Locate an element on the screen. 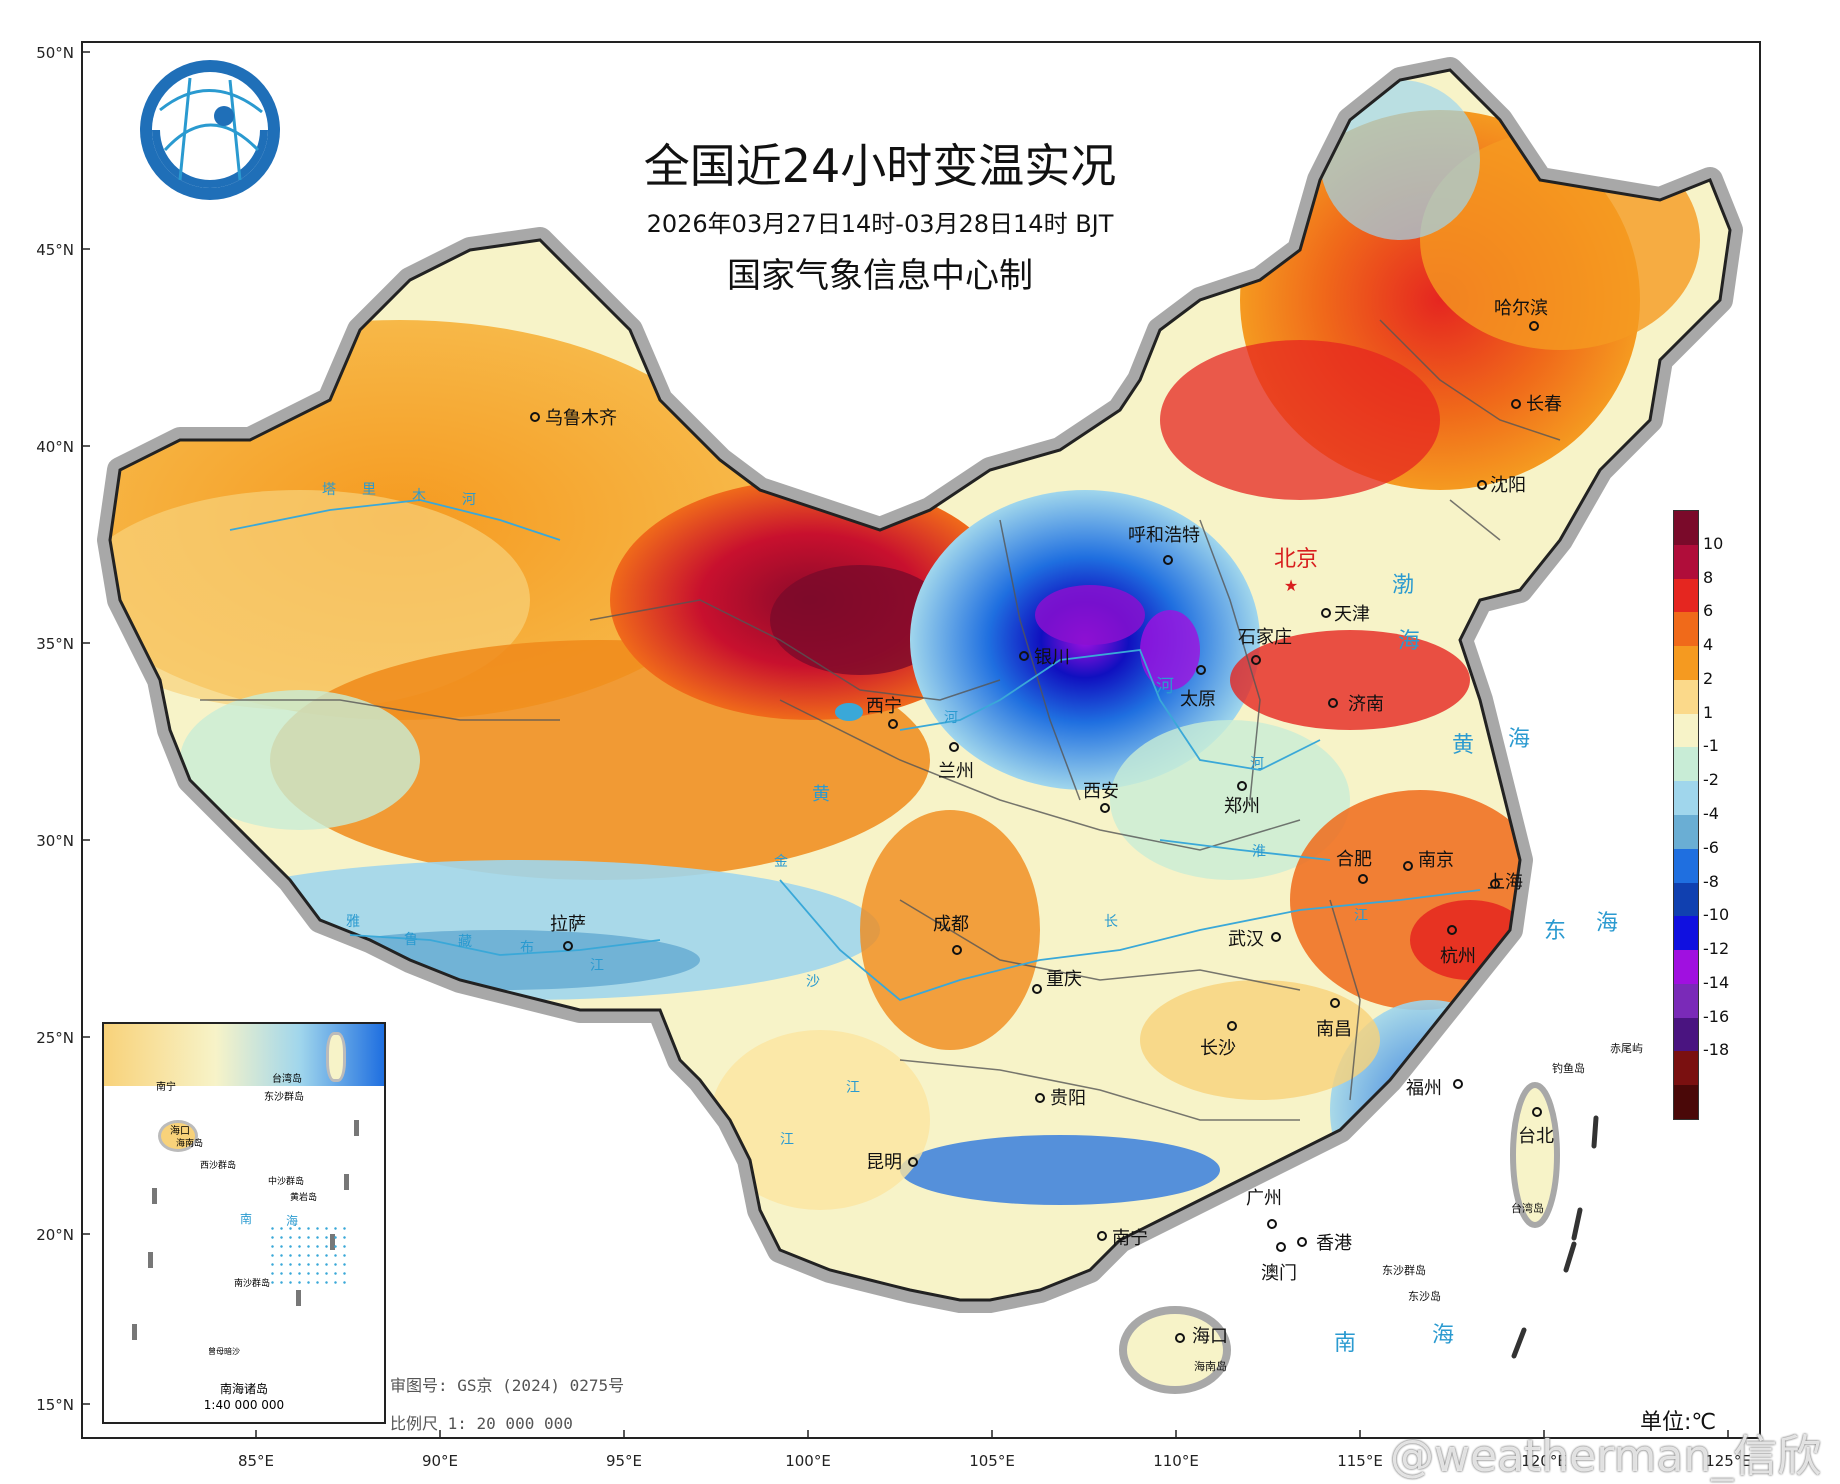 The width and height of the screenshot is (1840, 1484). svg-text: 郑州 is located at coordinates (1242, 806).